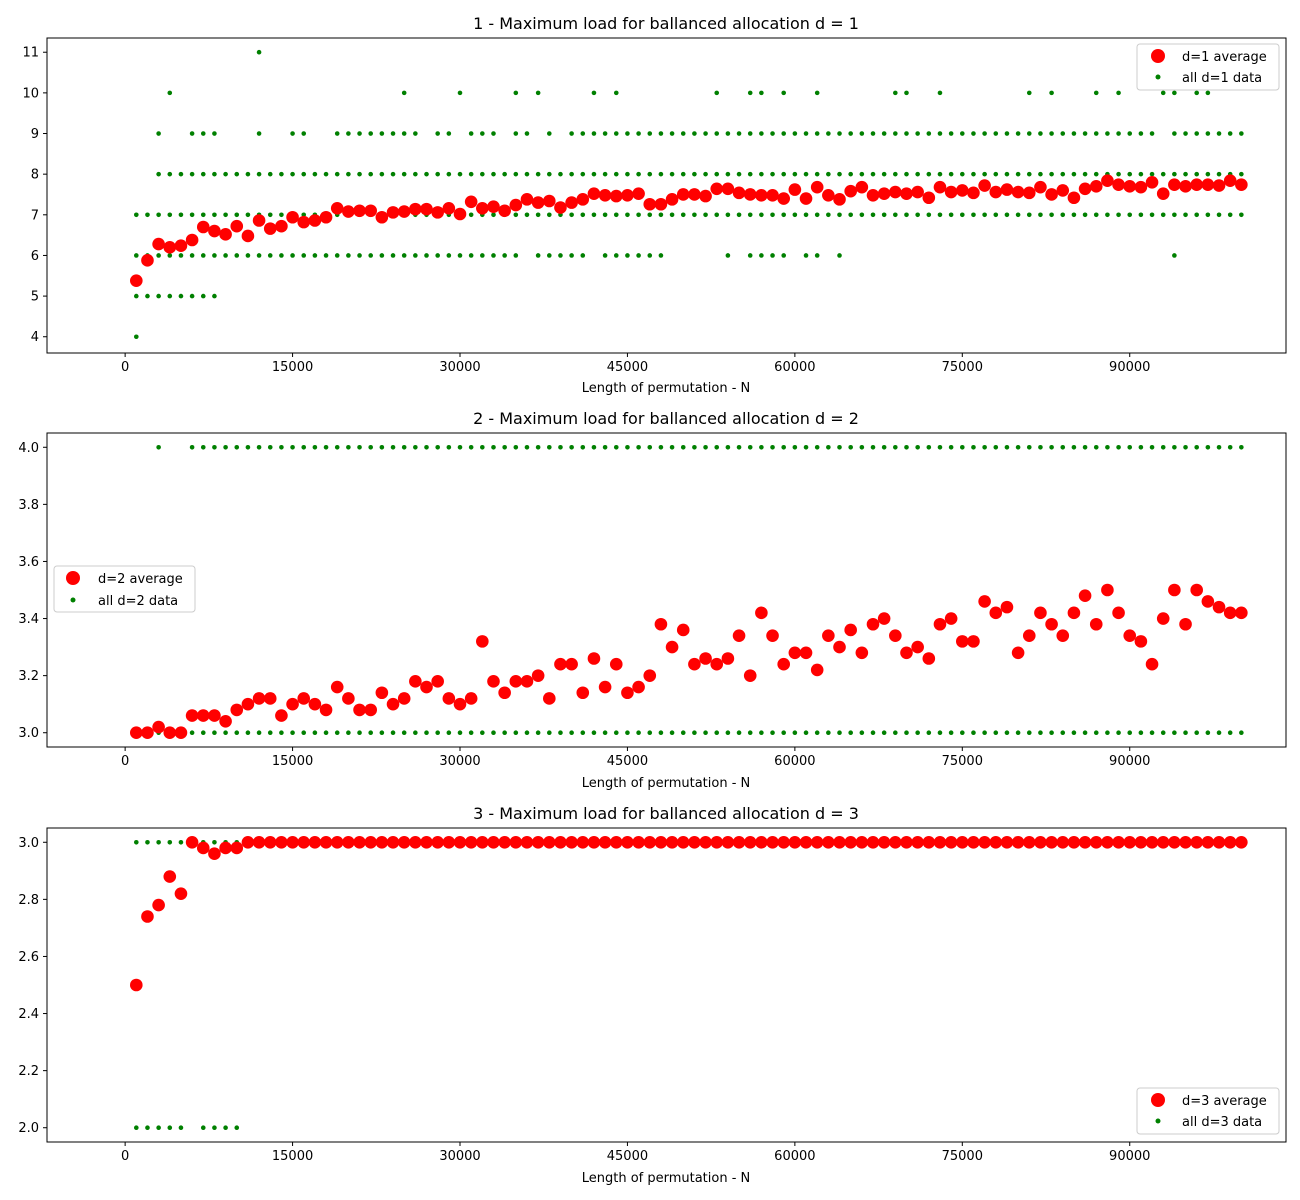  What do you see at coordinates (635, 364) in the screenshot?
I see `subplot-1-x-ticks: 0 15000 30000 45000 60000 75000 90000` at bounding box center [635, 364].